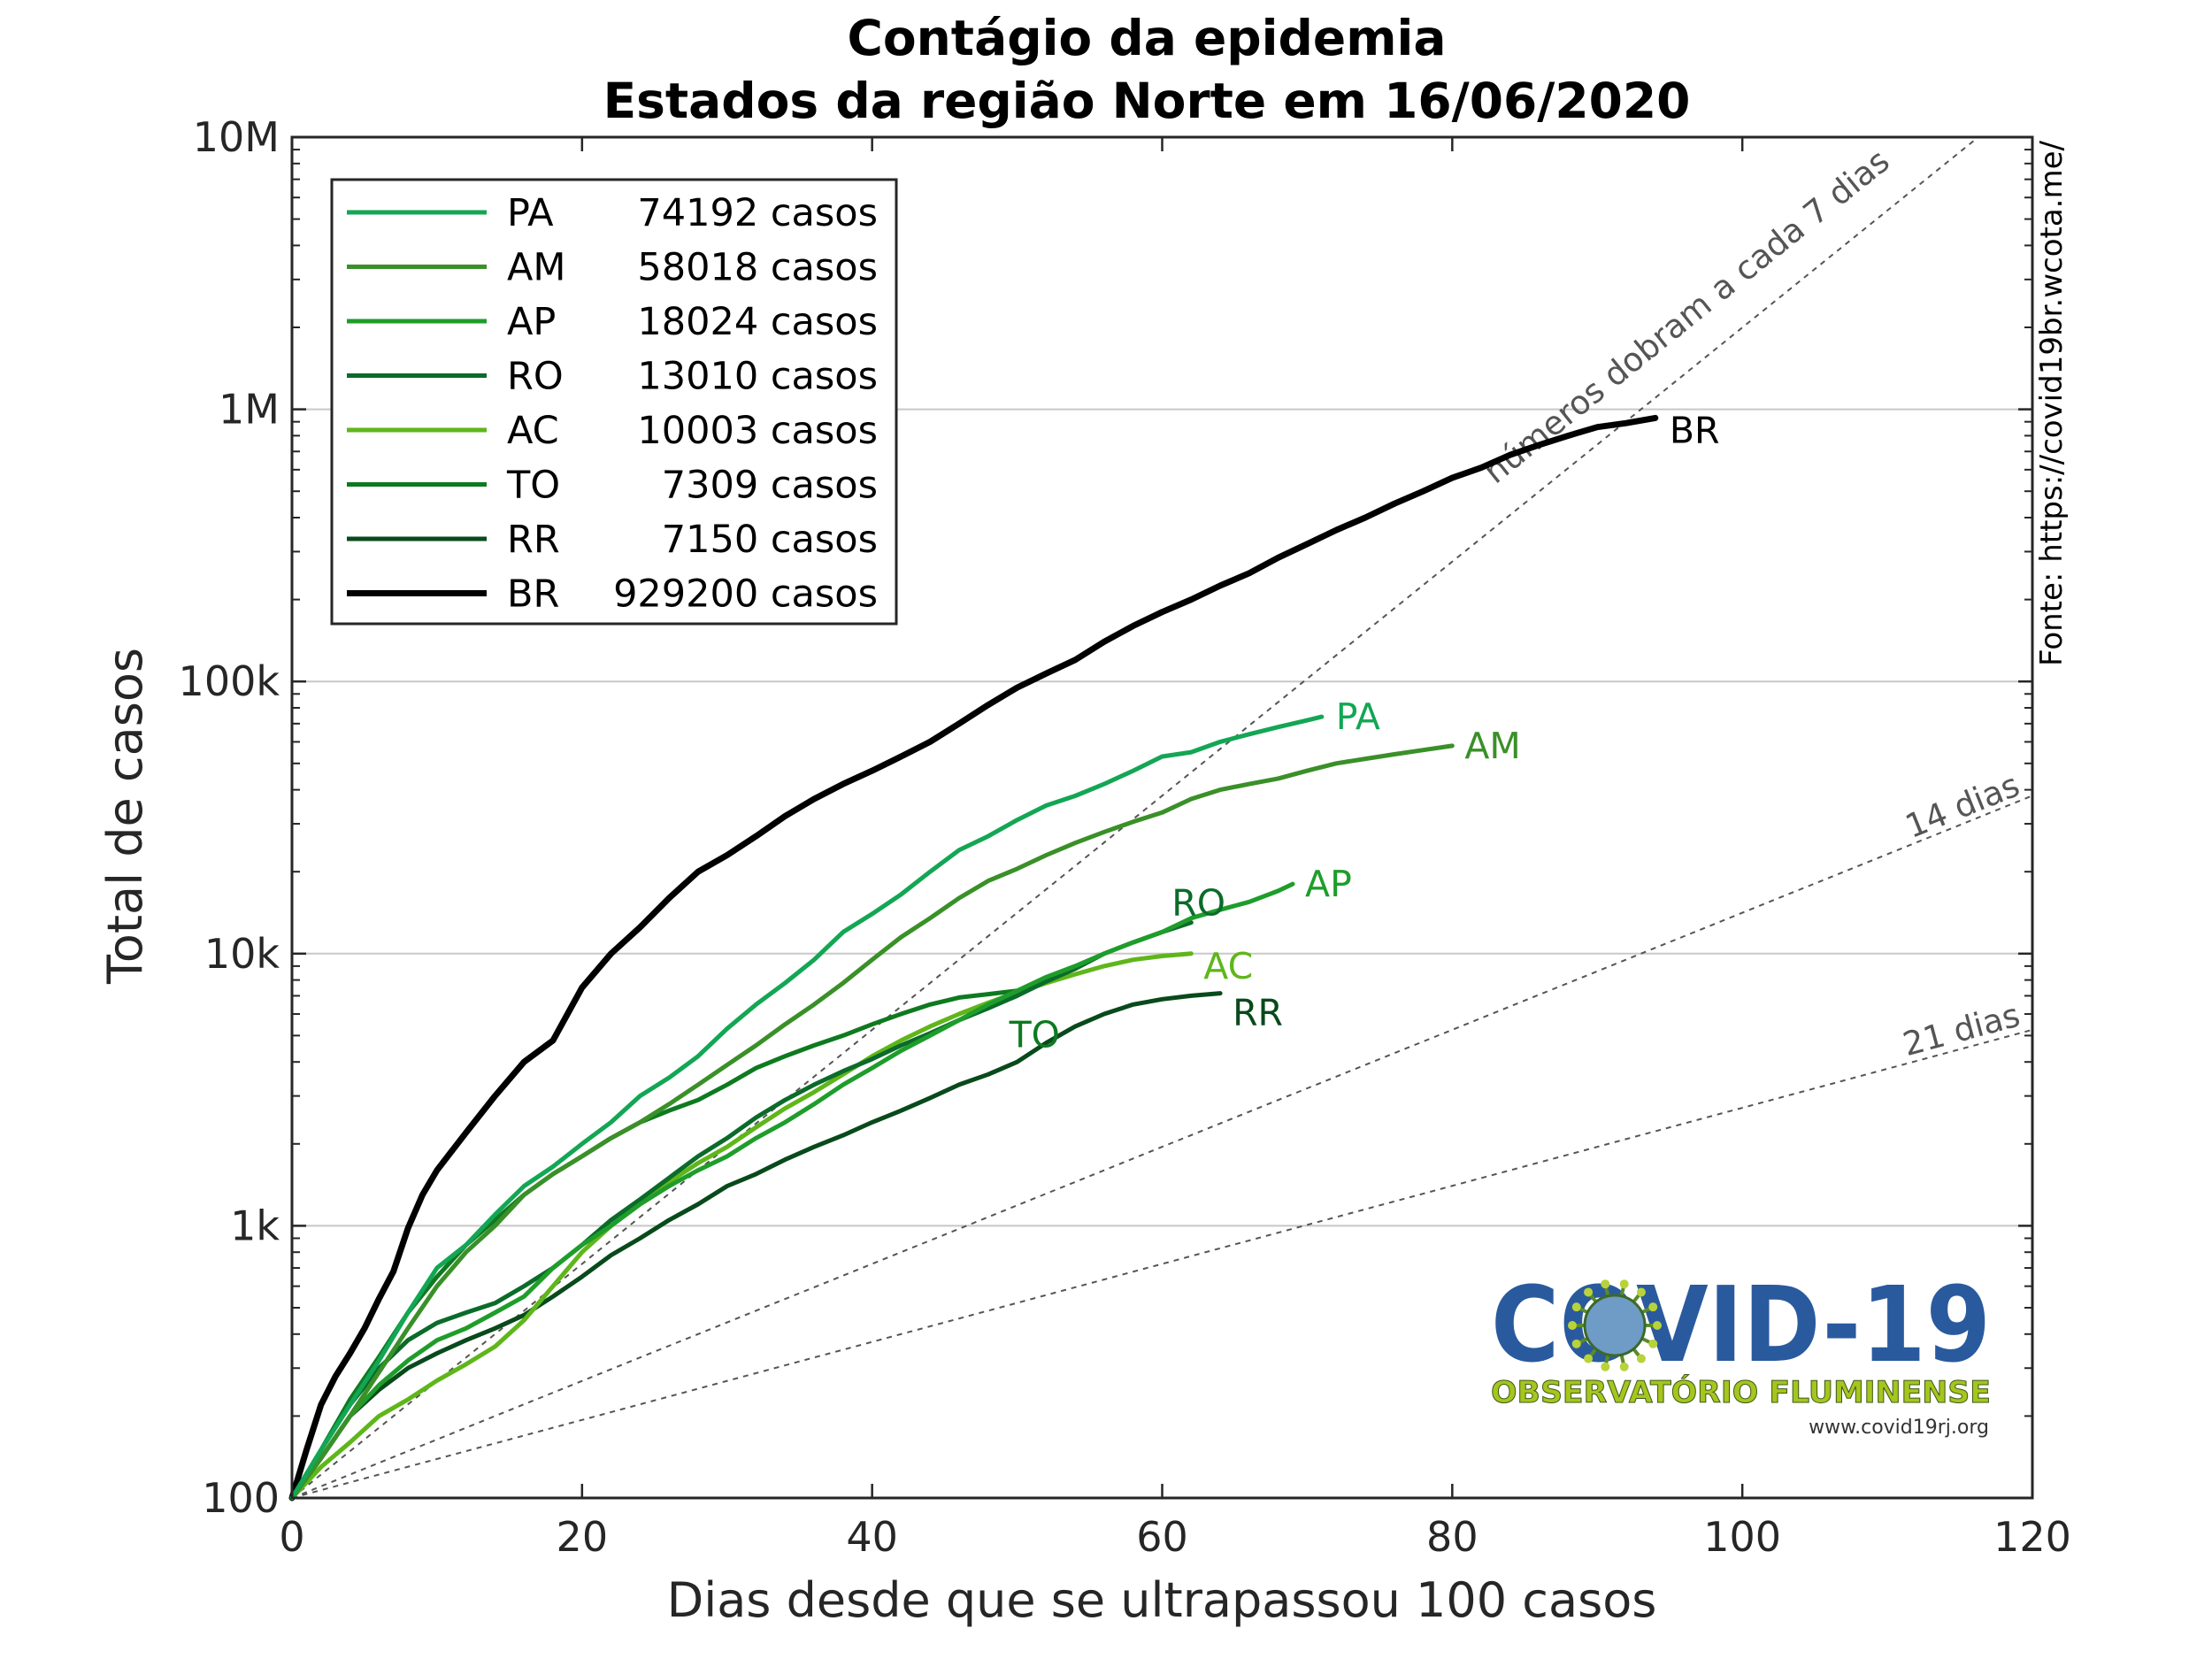  What do you see at coordinates (1742, 1537) in the screenshot?
I see `x-tick-label: 100` at bounding box center [1742, 1537].